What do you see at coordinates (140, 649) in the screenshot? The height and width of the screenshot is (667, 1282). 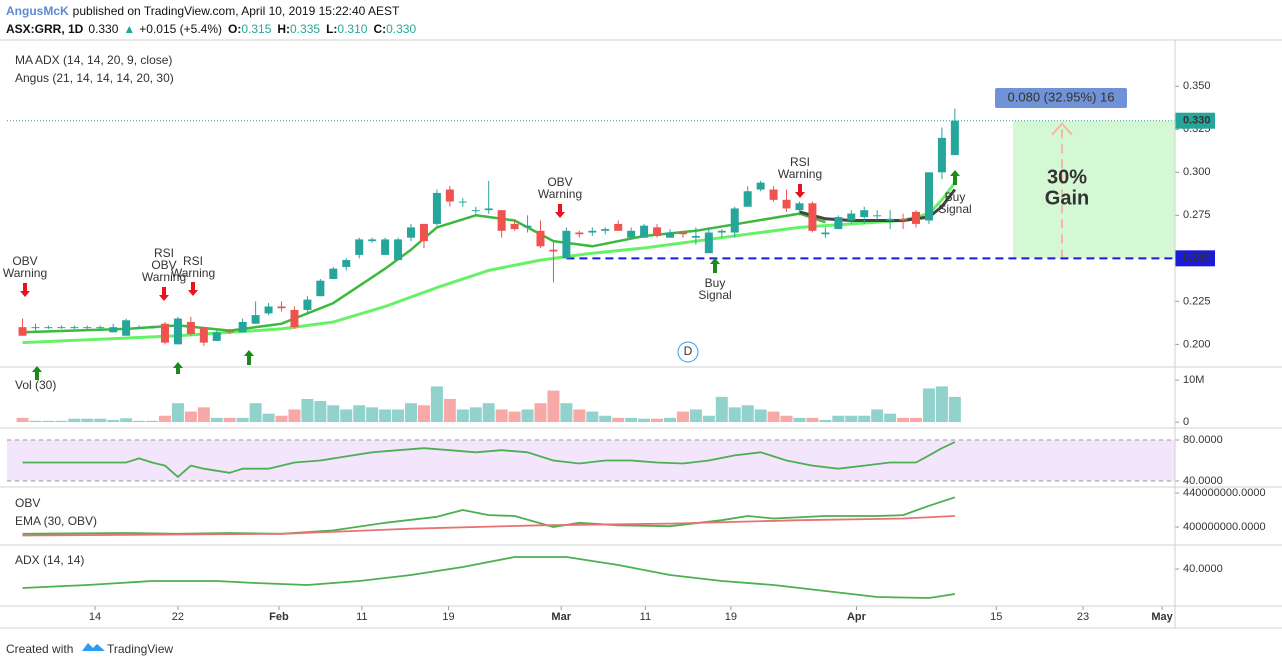 I see `brand: TradingView` at bounding box center [140, 649].